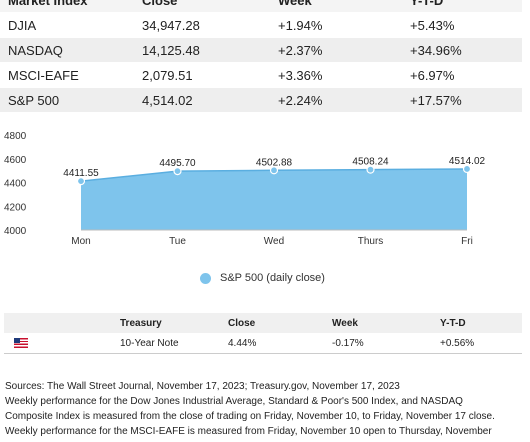 The height and width of the screenshot is (442, 530). I want to click on data-label: 4508.24, so click(370, 162).